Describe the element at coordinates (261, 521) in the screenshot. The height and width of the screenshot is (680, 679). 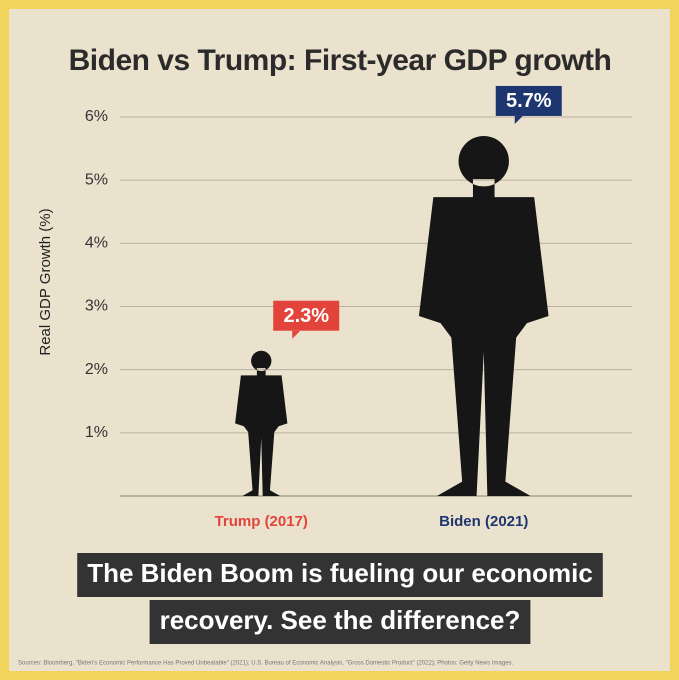
I see `x-tick-label: Trump (2017)` at that location.